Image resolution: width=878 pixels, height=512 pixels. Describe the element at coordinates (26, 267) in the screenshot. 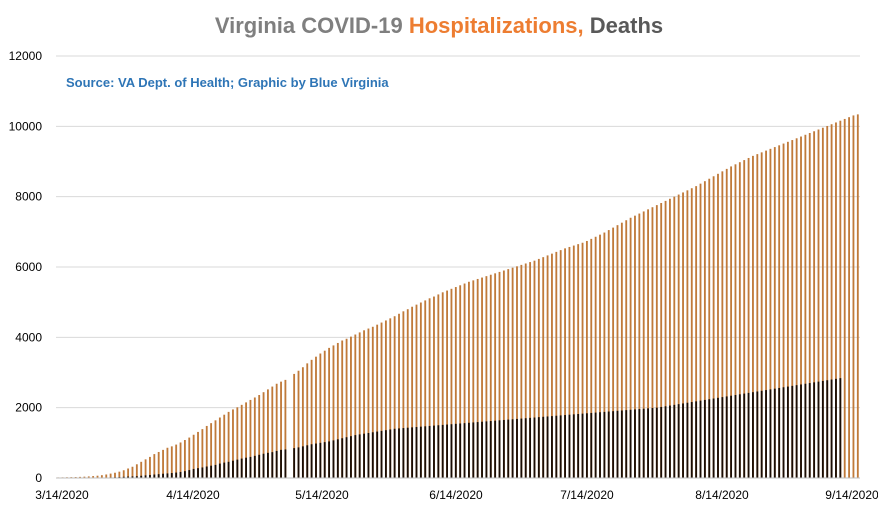

I see `y-axis-ticks: 0 2000 4000 6000 8000 10000 12000` at that location.